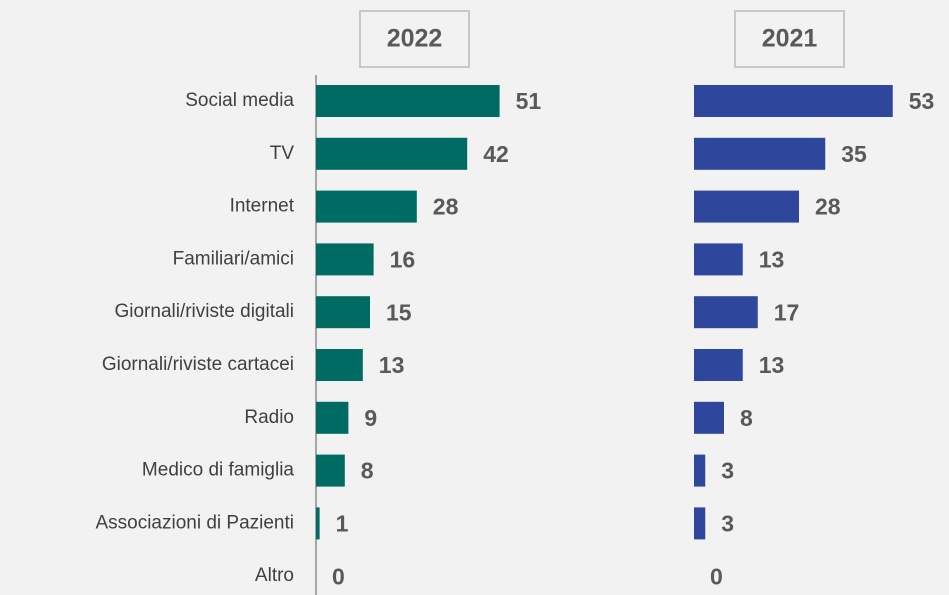  I want to click on value-label: 1, so click(342, 523).